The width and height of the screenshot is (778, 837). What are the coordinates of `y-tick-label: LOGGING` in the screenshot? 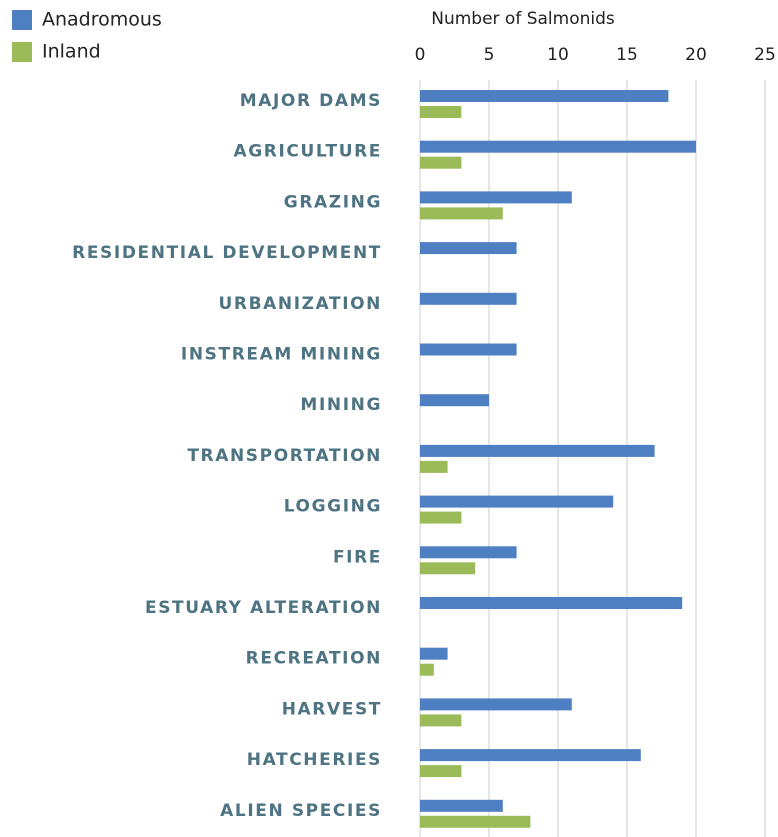 It's located at (333, 507).